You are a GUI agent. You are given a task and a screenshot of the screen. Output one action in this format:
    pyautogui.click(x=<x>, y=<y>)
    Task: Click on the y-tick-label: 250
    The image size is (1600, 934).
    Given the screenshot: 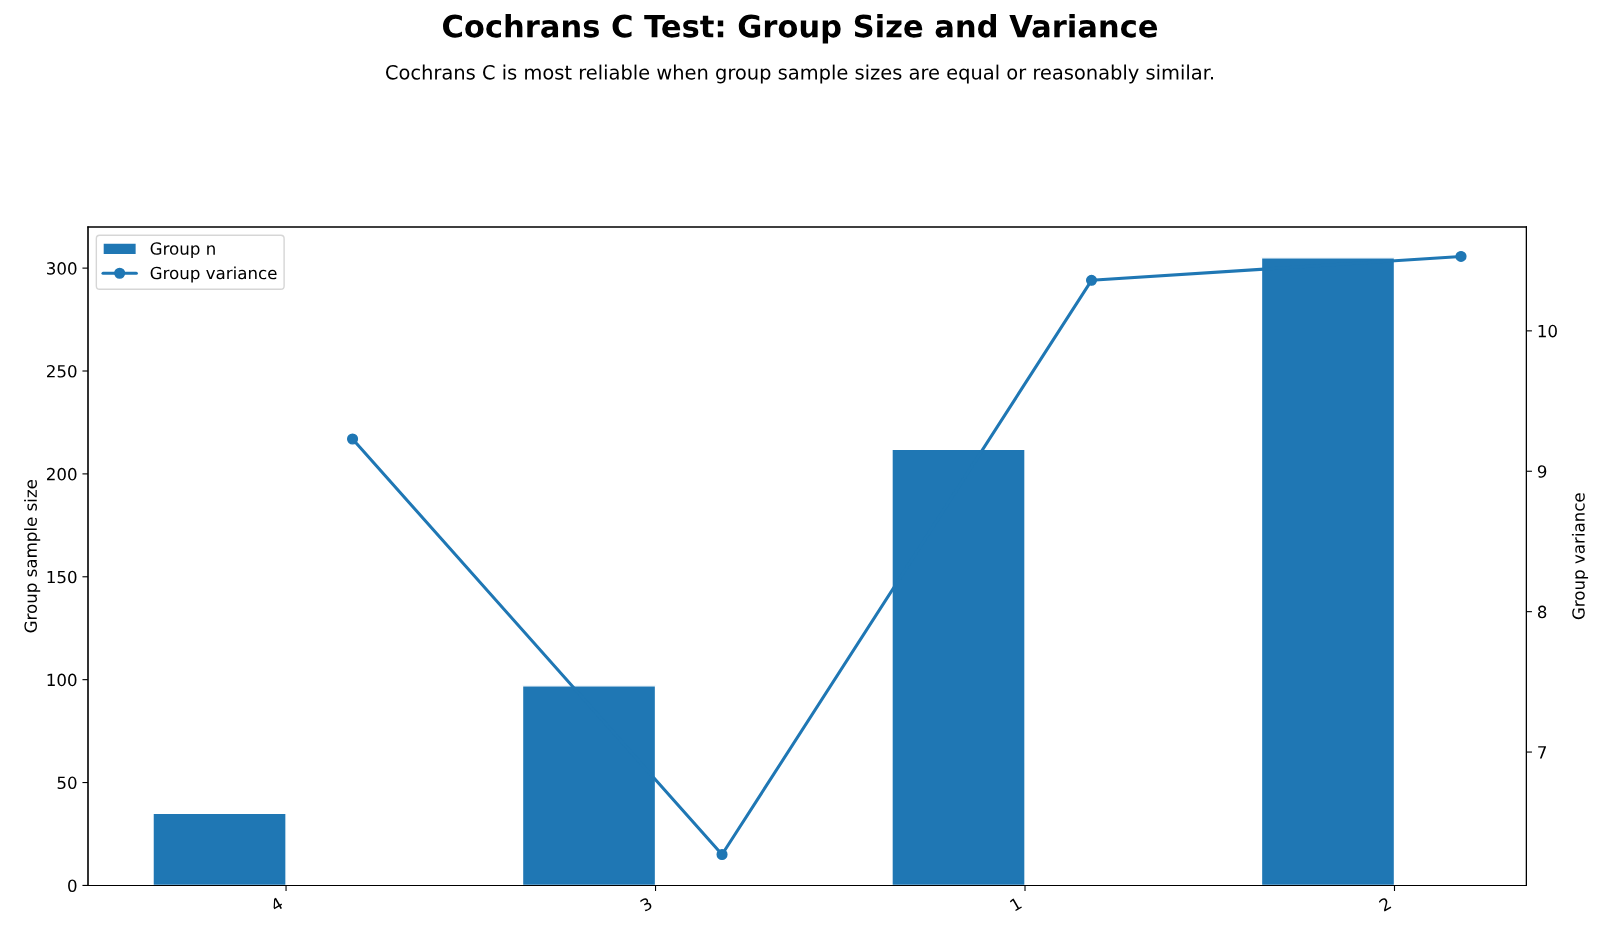 What is the action you would take?
    pyautogui.click(x=61, y=371)
    